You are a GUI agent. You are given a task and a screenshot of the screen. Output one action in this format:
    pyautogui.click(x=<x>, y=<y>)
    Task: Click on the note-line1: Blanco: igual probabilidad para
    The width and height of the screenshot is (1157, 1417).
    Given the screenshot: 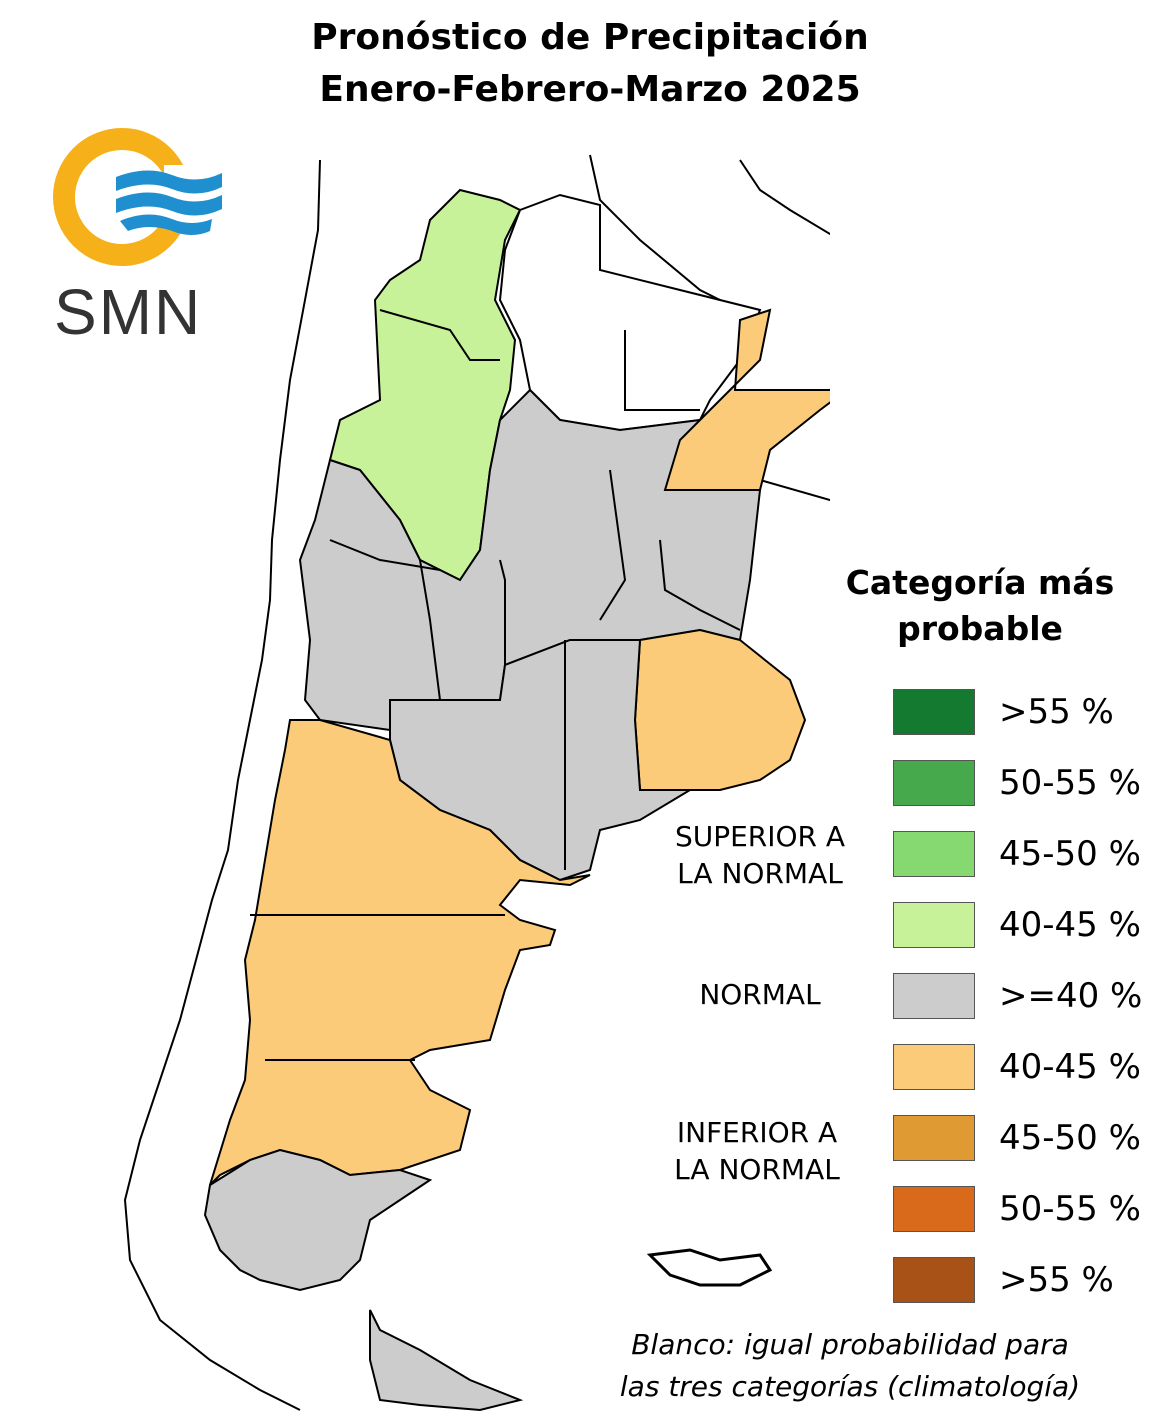 What is the action you would take?
    pyautogui.click(x=850, y=1344)
    